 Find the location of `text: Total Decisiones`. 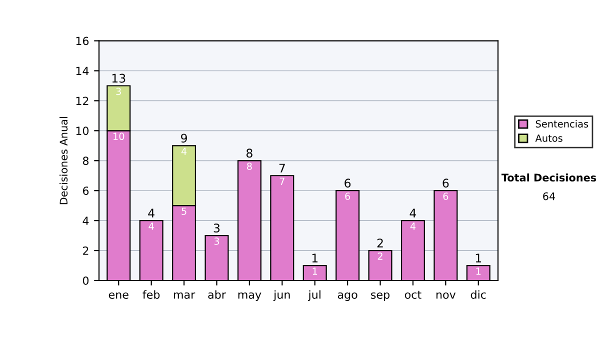

text: Total Decisiones is located at coordinates (548, 177).